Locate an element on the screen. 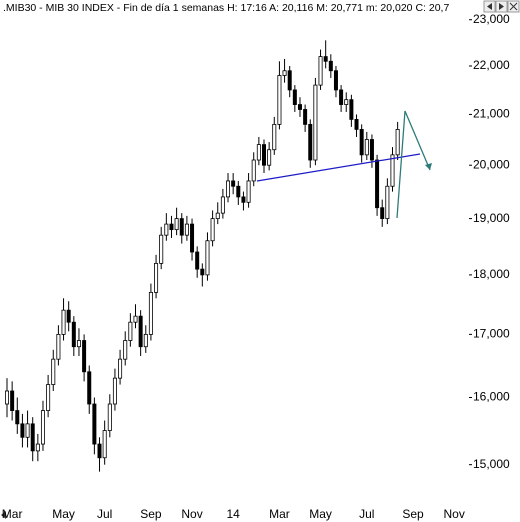 The width and height of the screenshot is (520, 522). y-tick-label: 18,000 is located at coordinates (491, 274).